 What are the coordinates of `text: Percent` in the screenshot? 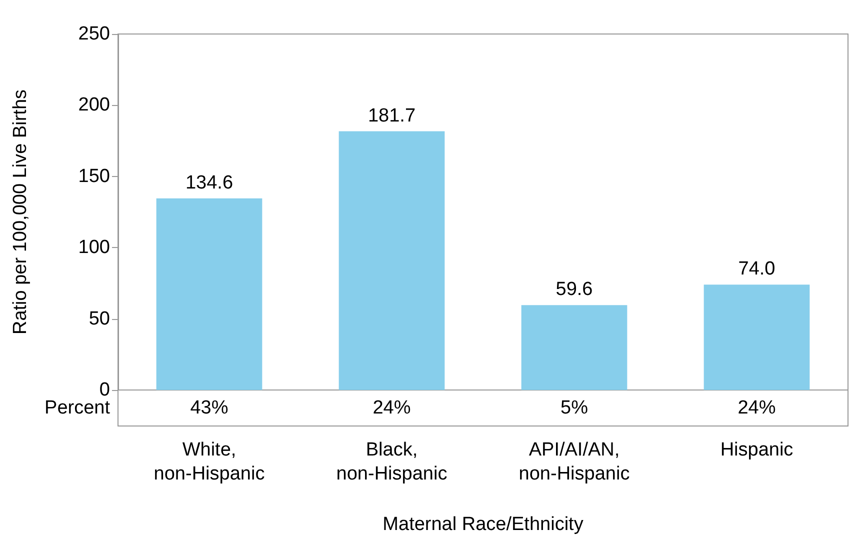 It's located at (77, 408).